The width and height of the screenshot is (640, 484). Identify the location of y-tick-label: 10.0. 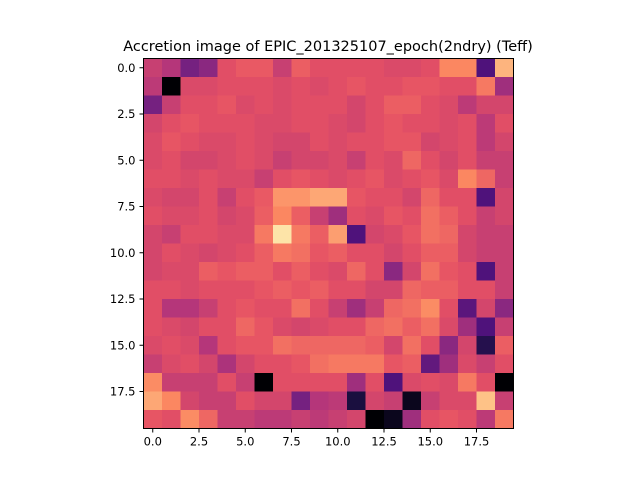
(123, 253).